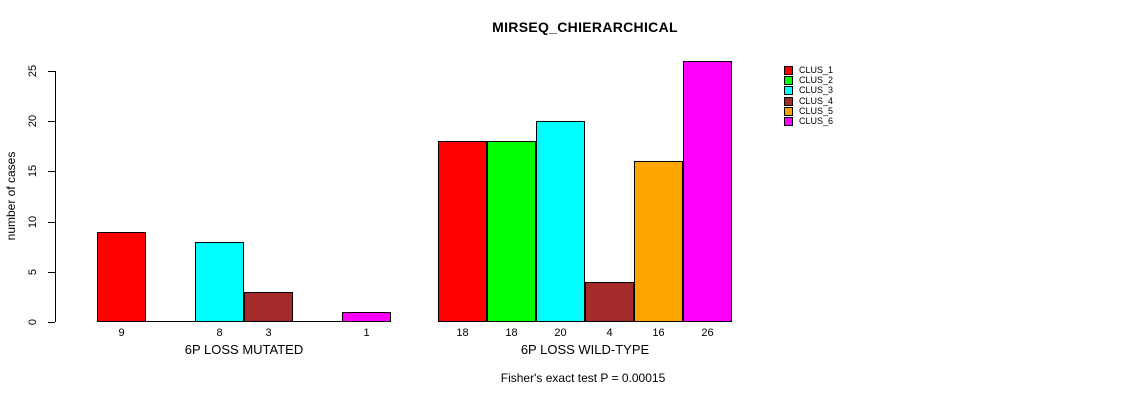 The height and width of the screenshot is (400, 1140). What do you see at coordinates (585, 27) in the screenshot?
I see `chart-title: MIRSEQ_CHIERARCHICAL` at bounding box center [585, 27].